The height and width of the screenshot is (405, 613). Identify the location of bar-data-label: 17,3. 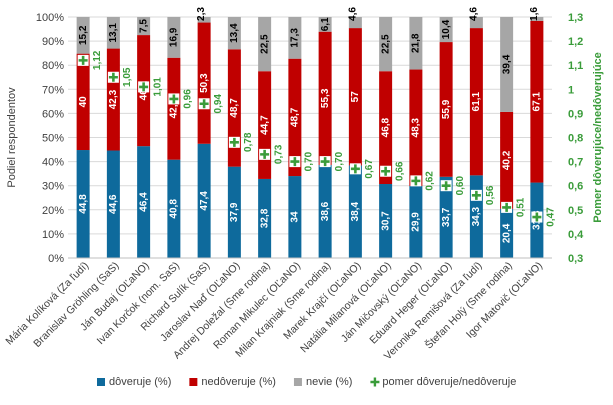
(295, 38).